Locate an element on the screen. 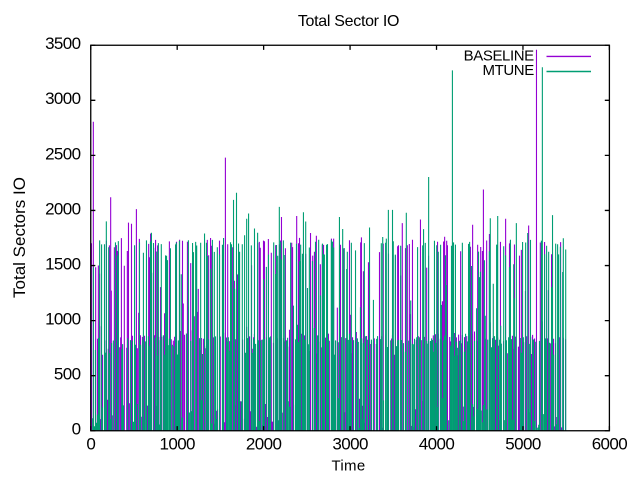  svg-text: 4000 is located at coordinates (437, 444).